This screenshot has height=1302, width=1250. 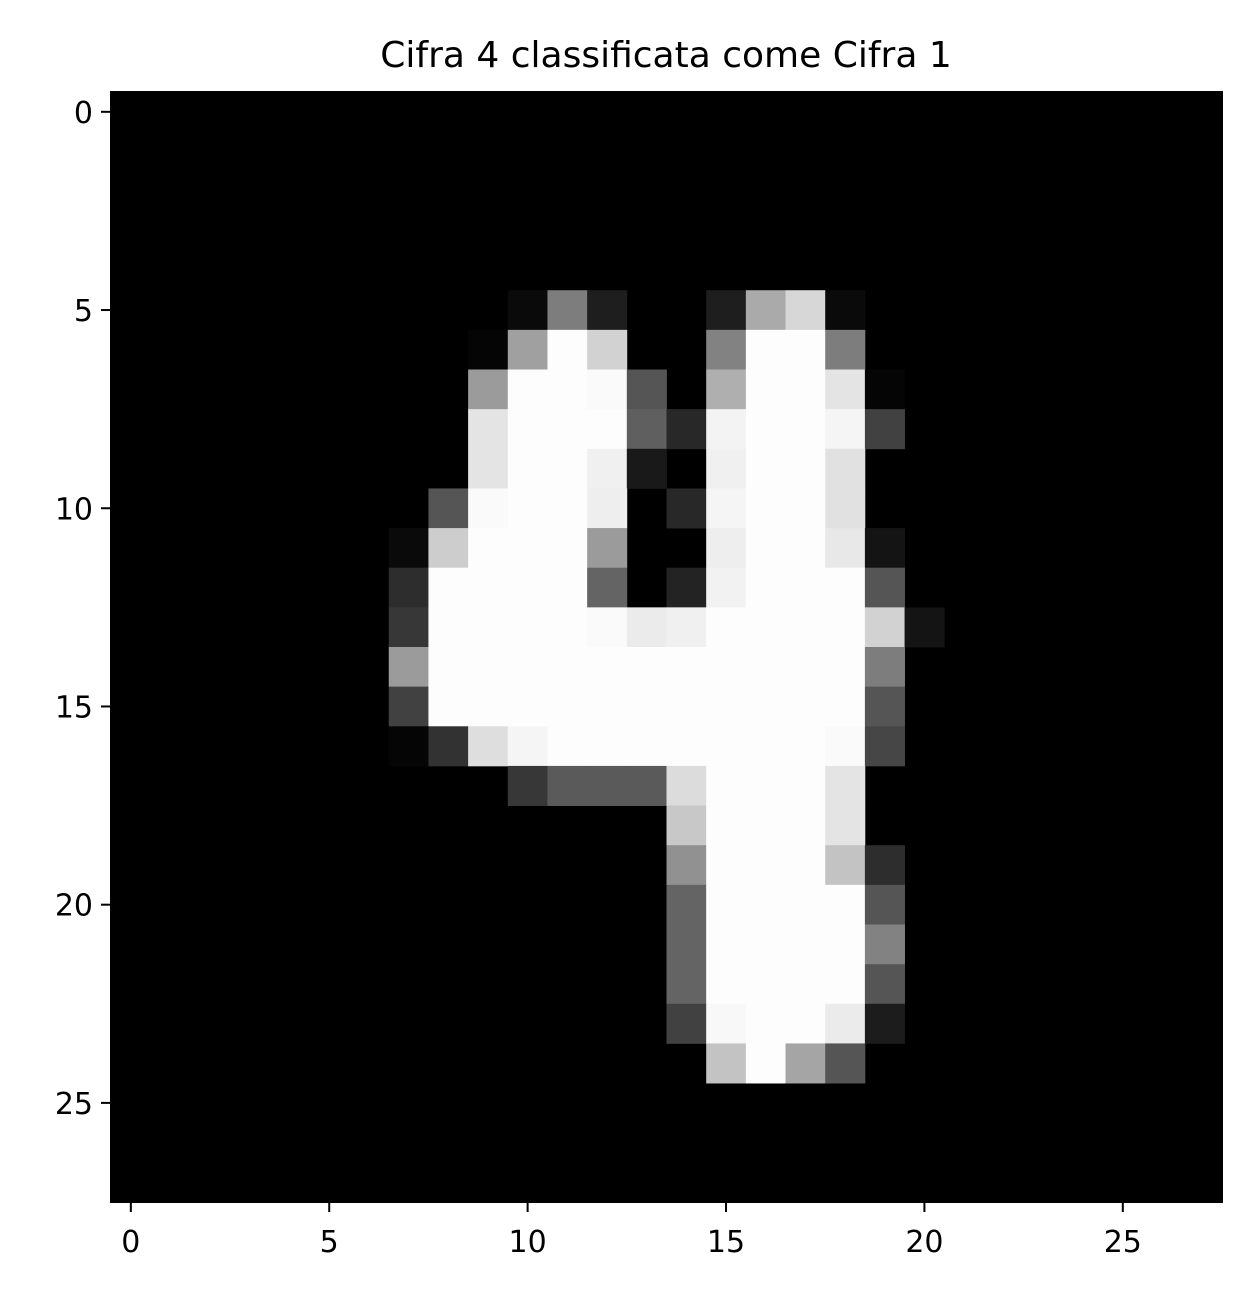 I want to click on y-tick-label: 15, so click(x=74, y=707).